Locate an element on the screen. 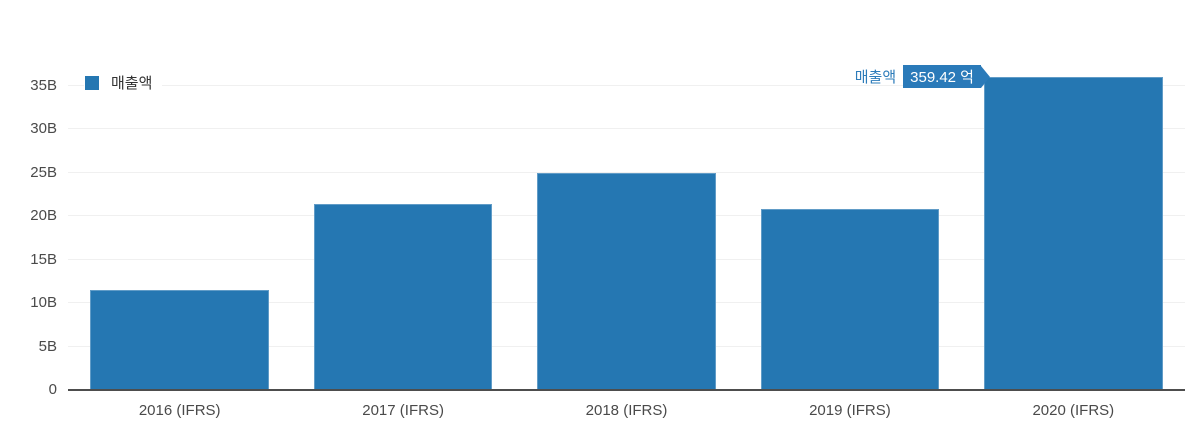  legend-swatch-icon is located at coordinates (92, 82).